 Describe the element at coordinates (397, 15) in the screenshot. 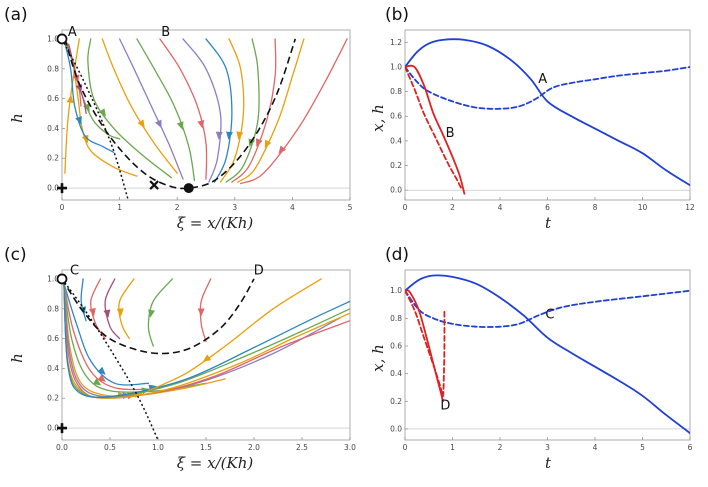

I see `panel-label: (b)` at that location.